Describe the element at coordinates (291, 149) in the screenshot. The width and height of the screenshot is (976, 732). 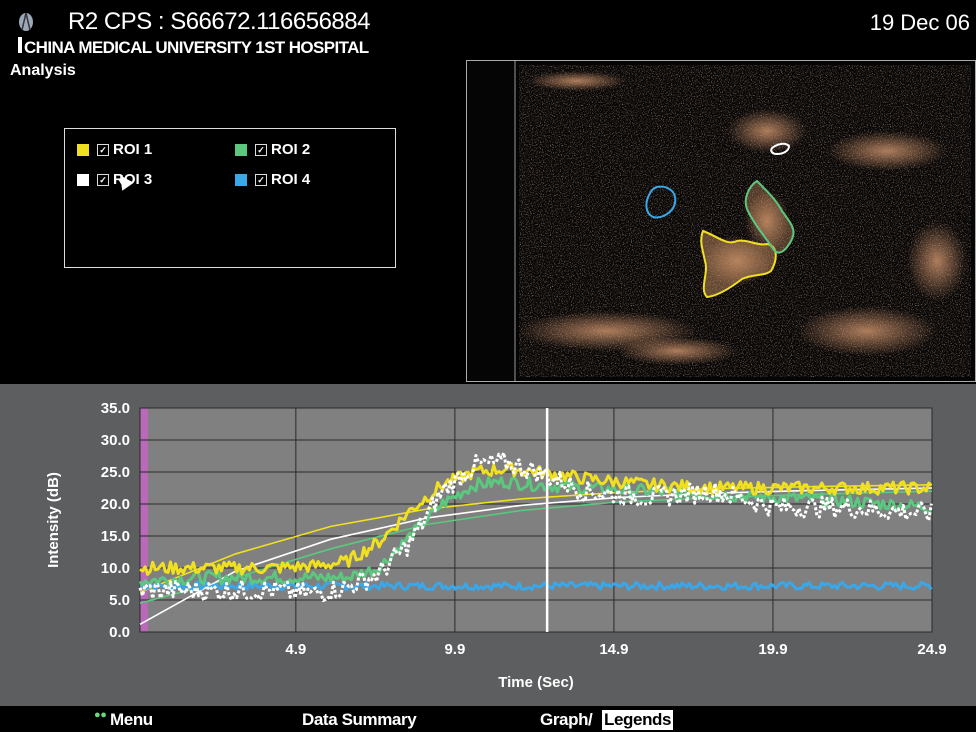
I see `roi-2-label: ROI 2` at that location.